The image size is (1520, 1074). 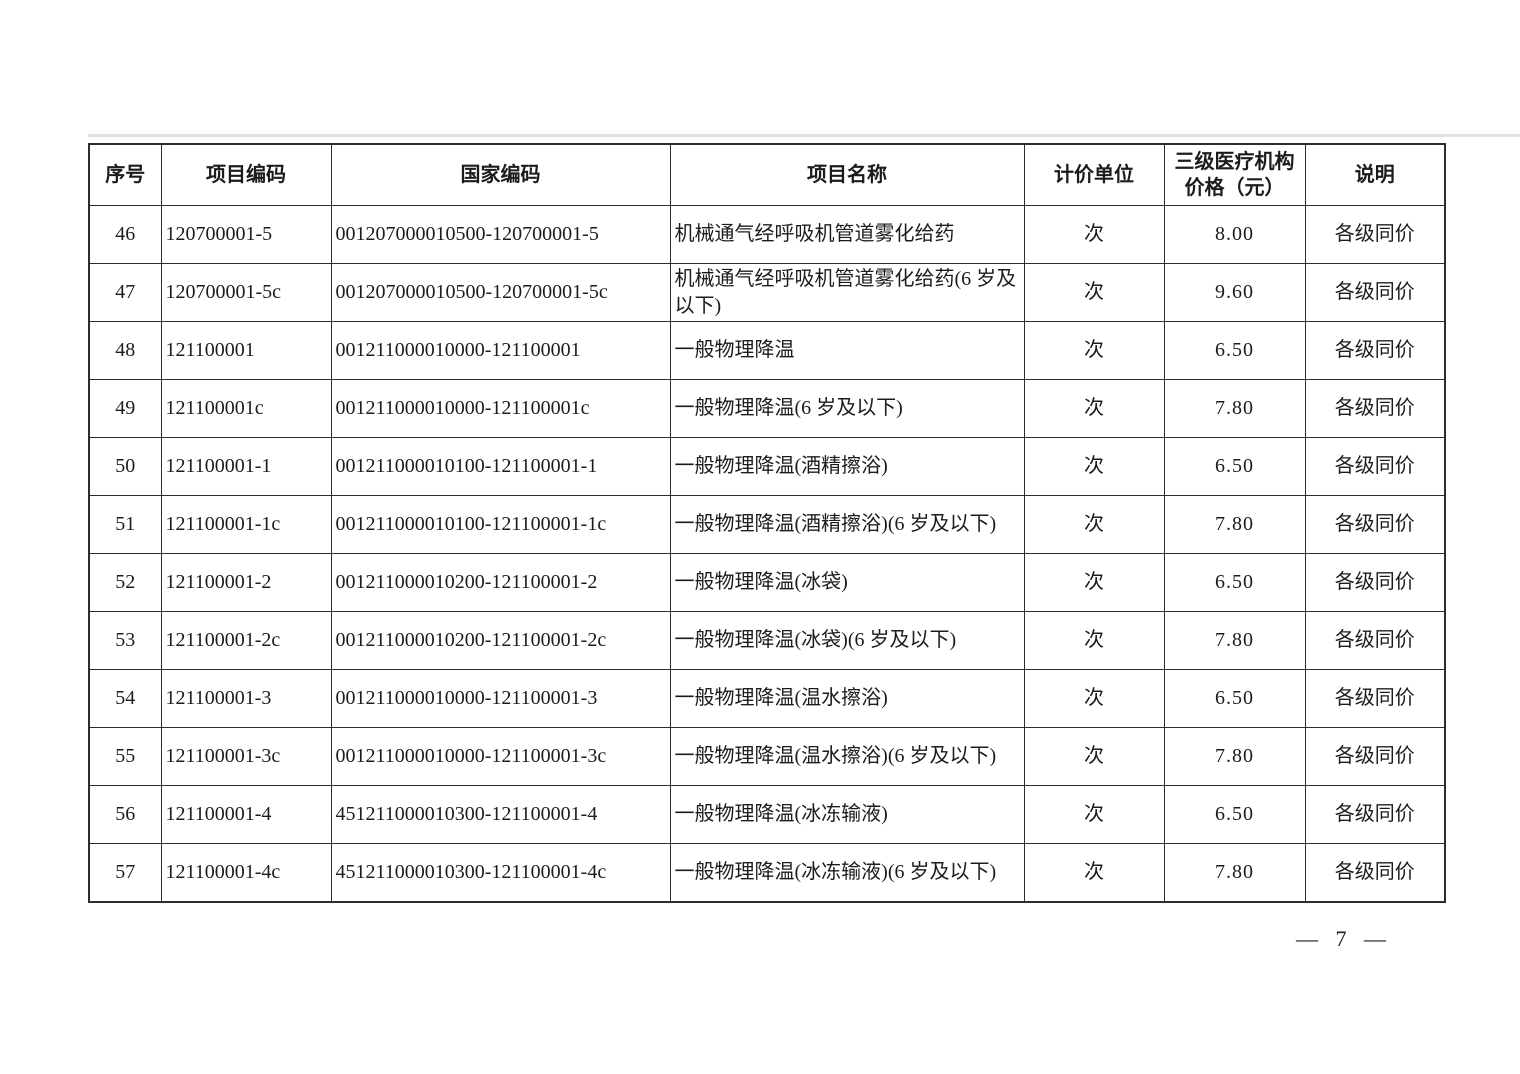 I want to click on national-code-cell: 001211000010200-121100001-2c, so click(x=500, y=640).